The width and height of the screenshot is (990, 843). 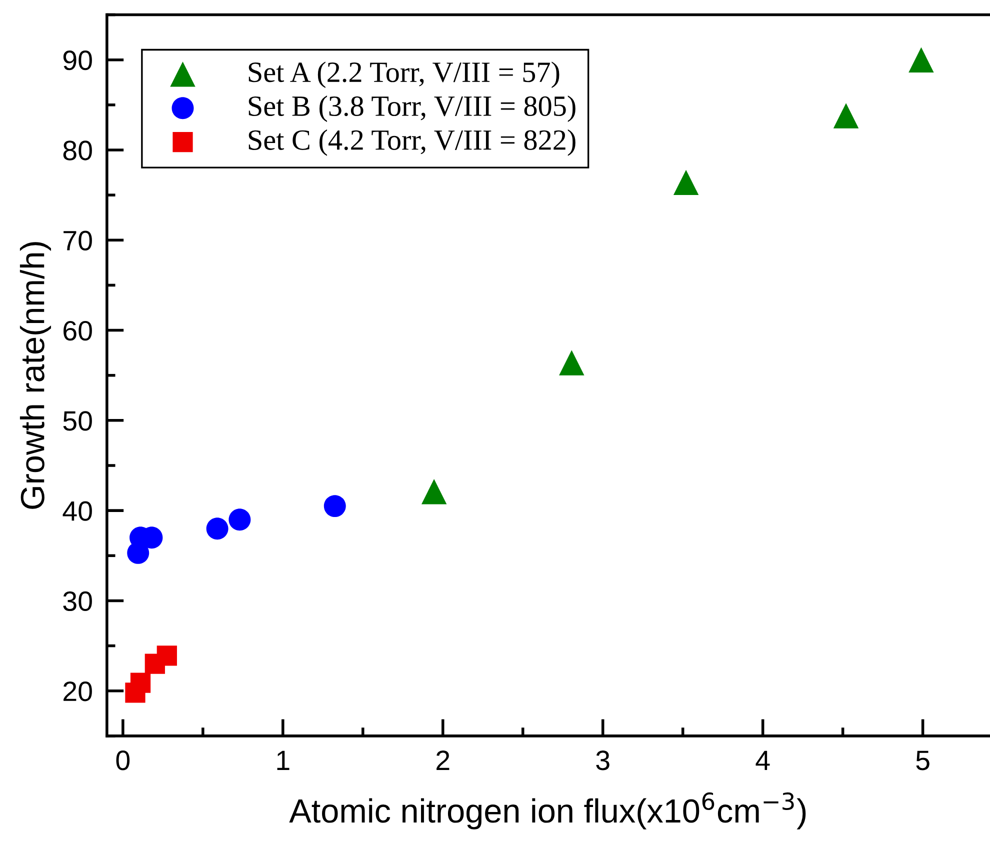 I want to click on x-tick-label: 2, so click(x=443, y=760).